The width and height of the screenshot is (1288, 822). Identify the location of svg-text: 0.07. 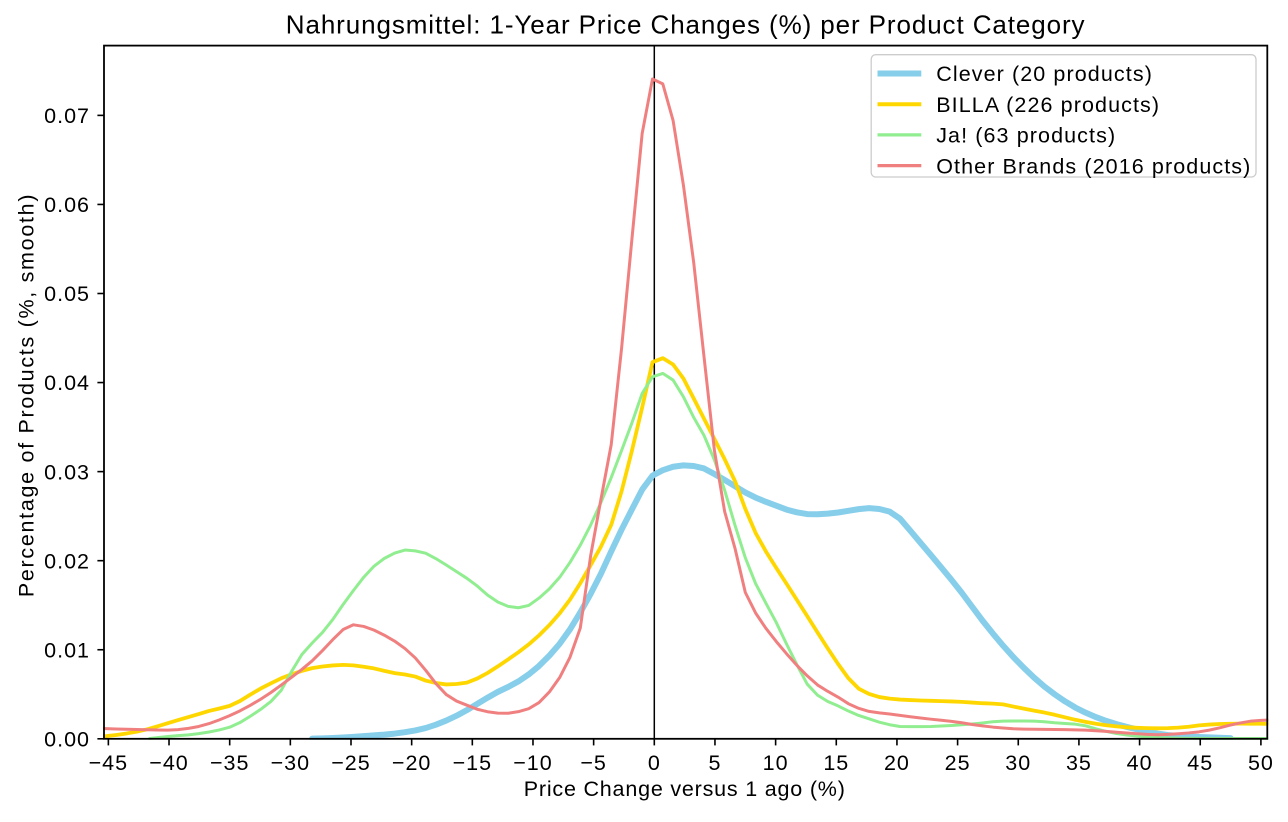
(67, 116).